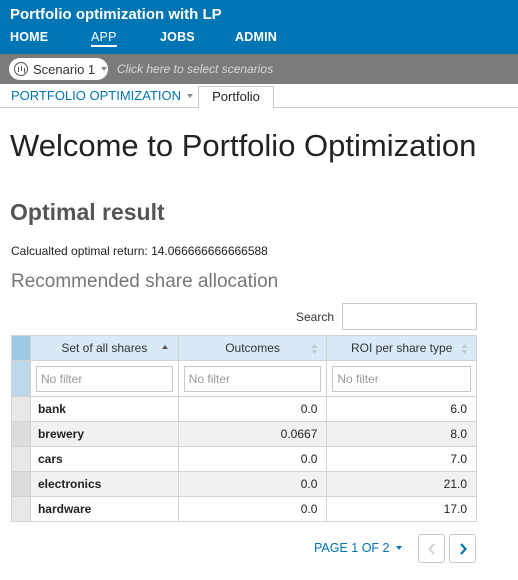 The width and height of the screenshot is (518, 580). Describe the element at coordinates (177, 37) in the screenshot. I see `nav-jobs: JOBS` at that location.